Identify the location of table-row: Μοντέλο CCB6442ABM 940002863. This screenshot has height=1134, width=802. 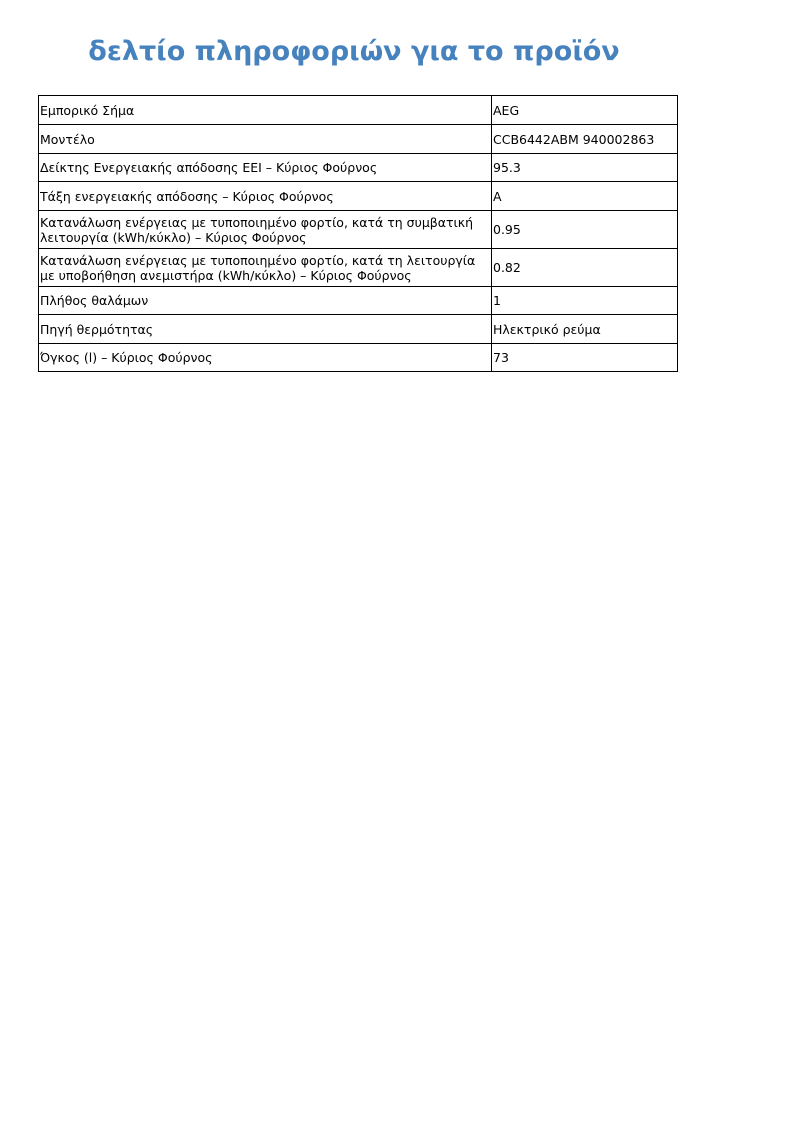
(358, 139).